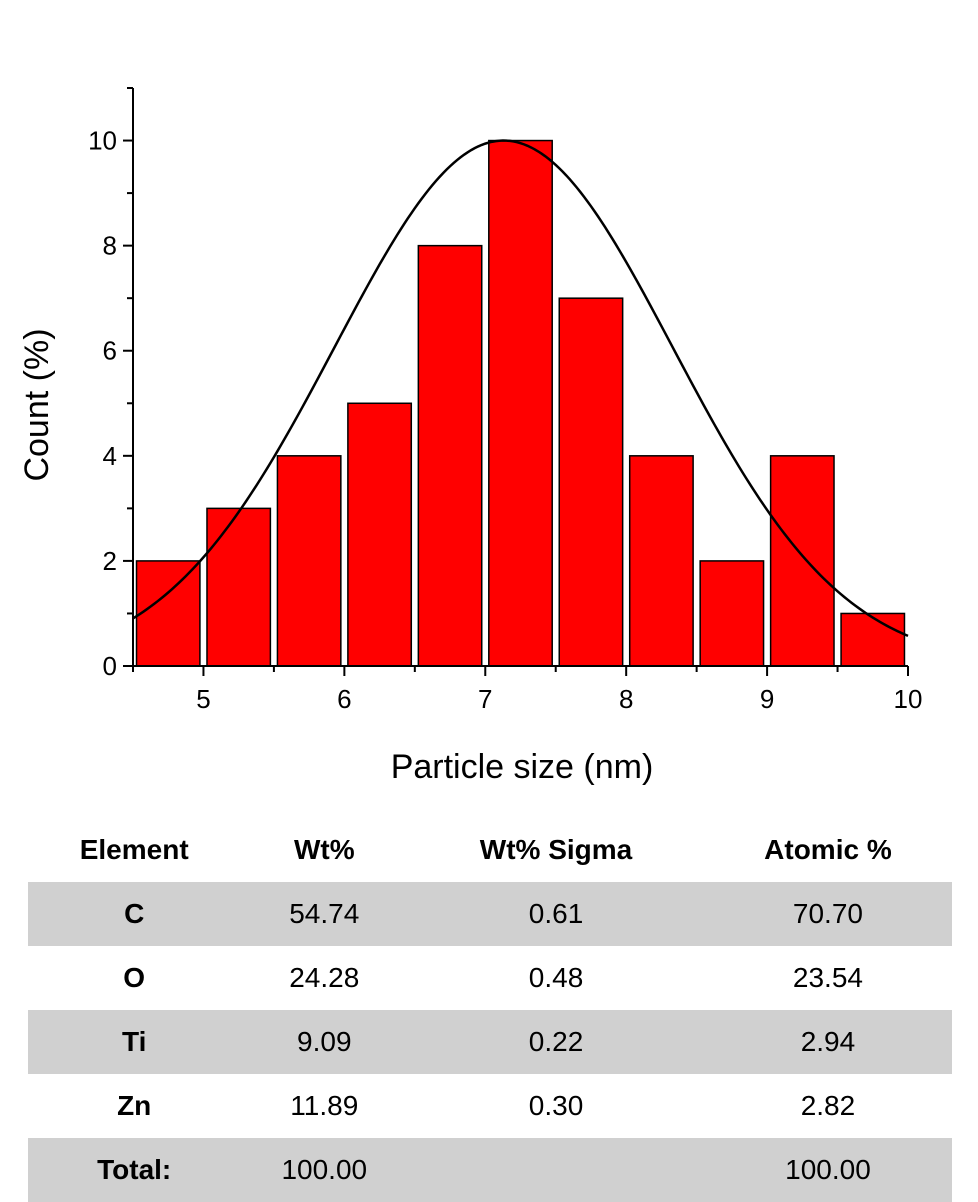 The height and width of the screenshot is (1202, 978). I want to click on x-axis-title: Particle size (nm), so click(522, 767).